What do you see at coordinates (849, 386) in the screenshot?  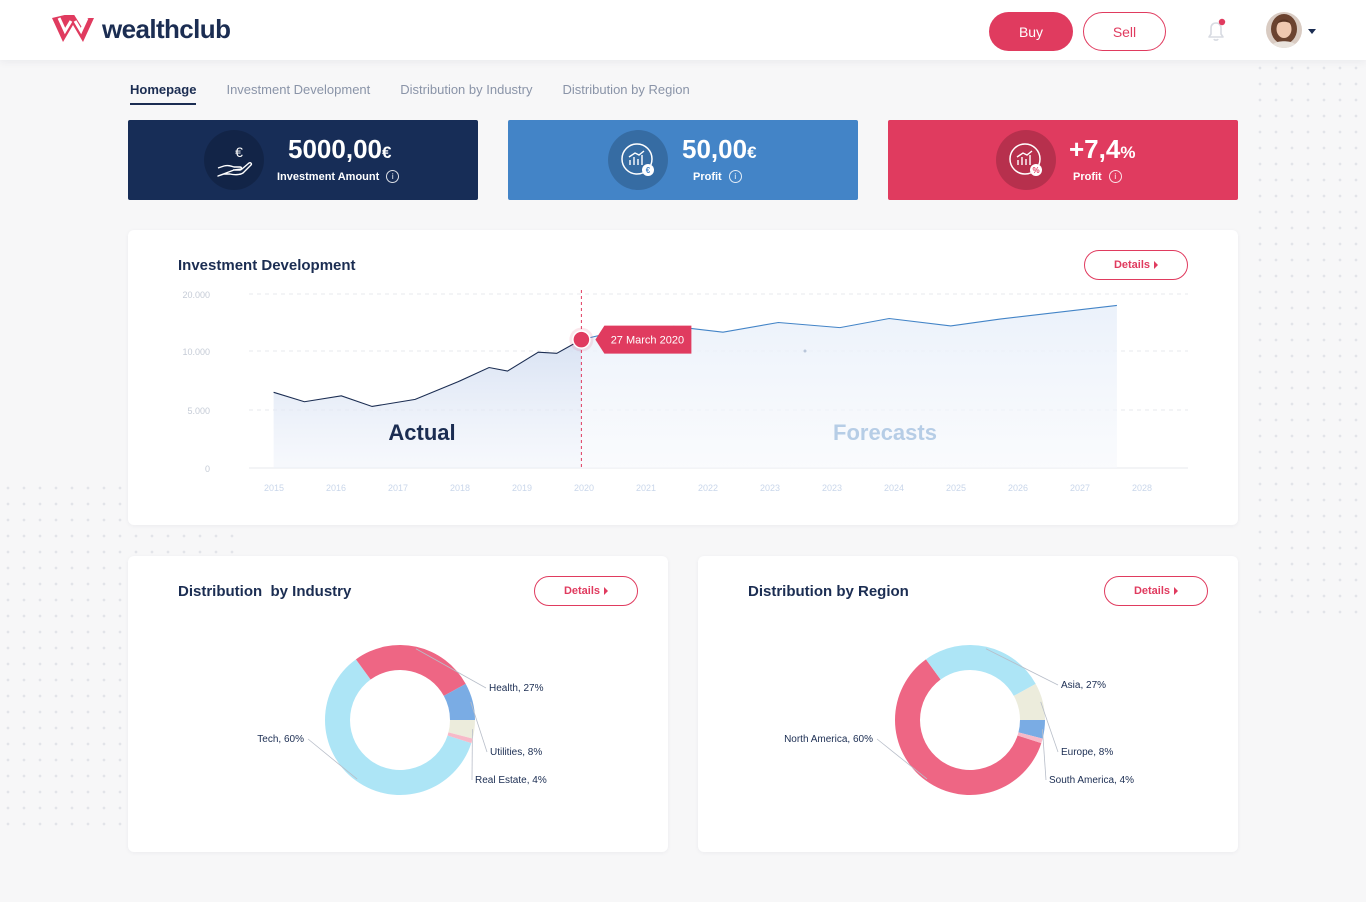 I see `series-area-forecast` at bounding box center [849, 386].